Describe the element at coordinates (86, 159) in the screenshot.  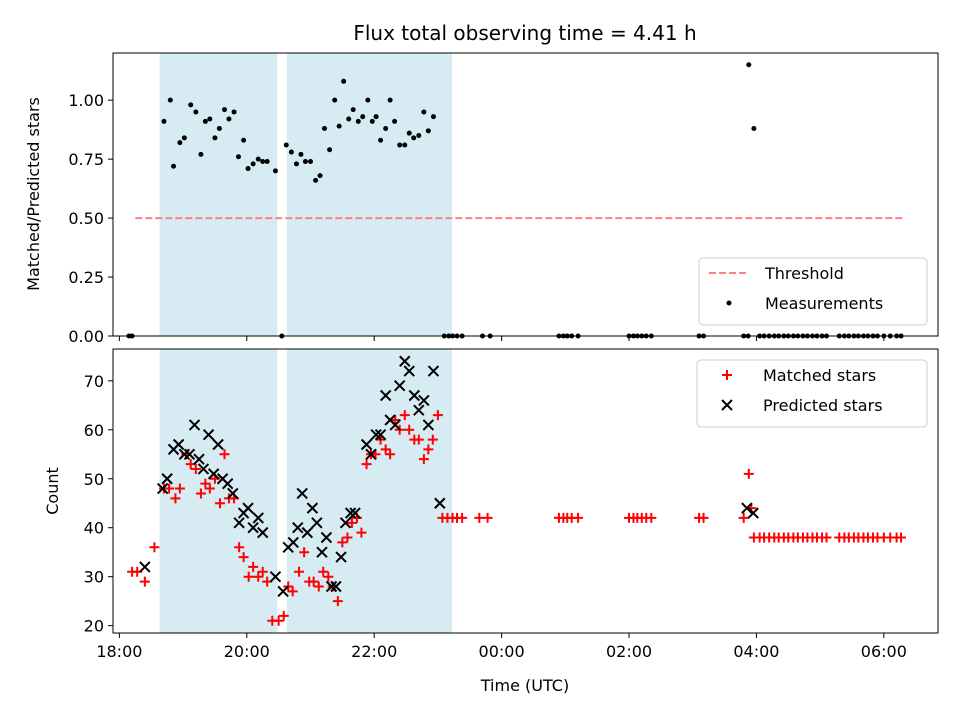
I see `y-tick-label: 0.75` at that location.